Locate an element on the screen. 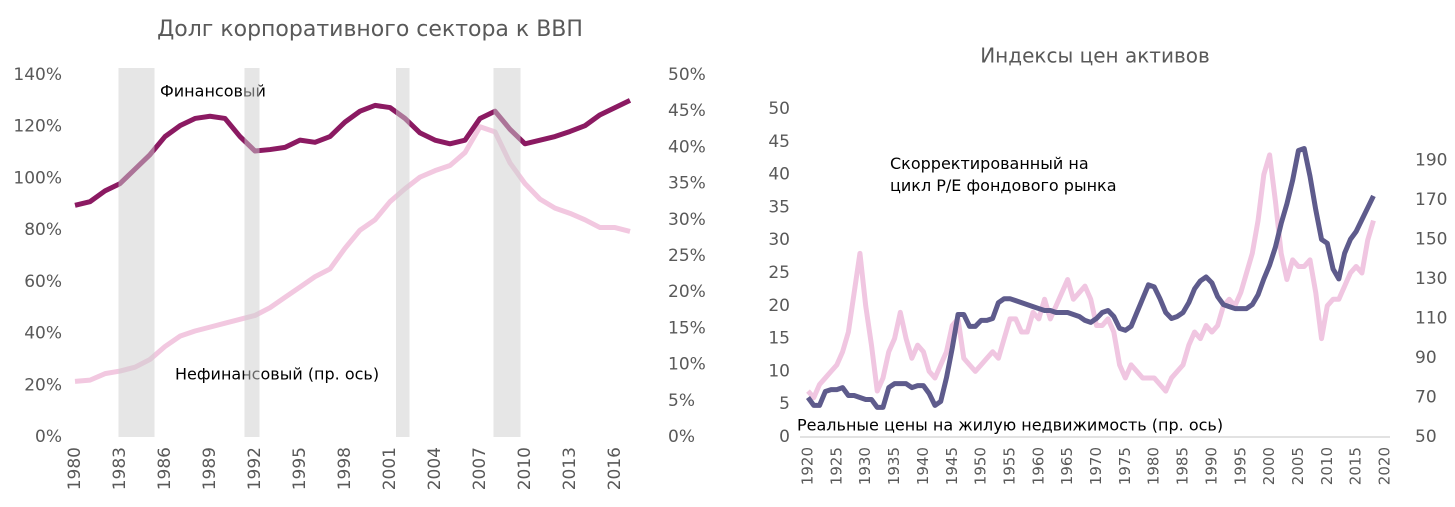 This screenshot has width=1455, height=507. x-tick-label: 1975 is located at coordinates (1125, 466).